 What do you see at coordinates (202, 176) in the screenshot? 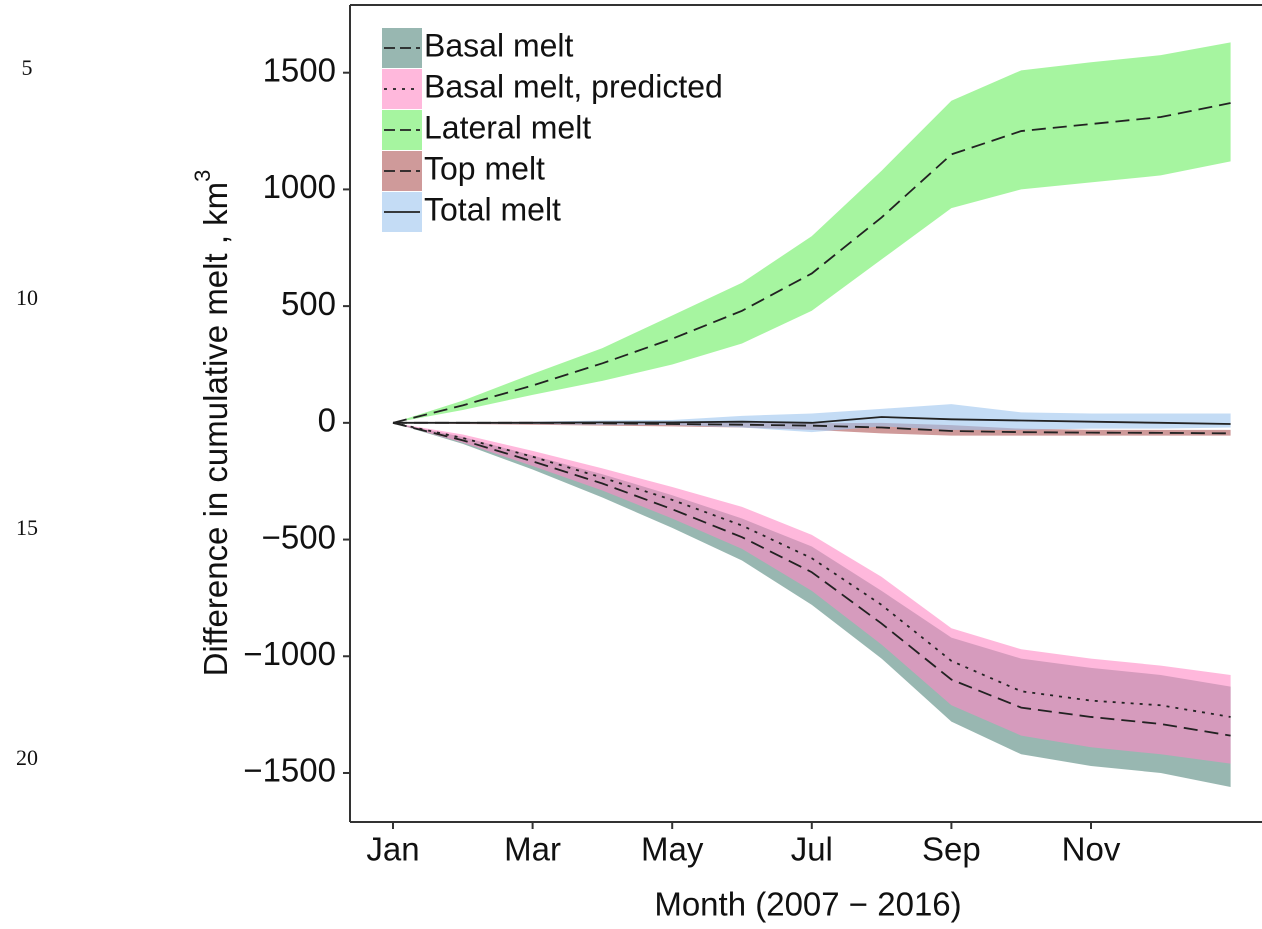
I see `y-label-superscript: 3` at bounding box center [202, 176].